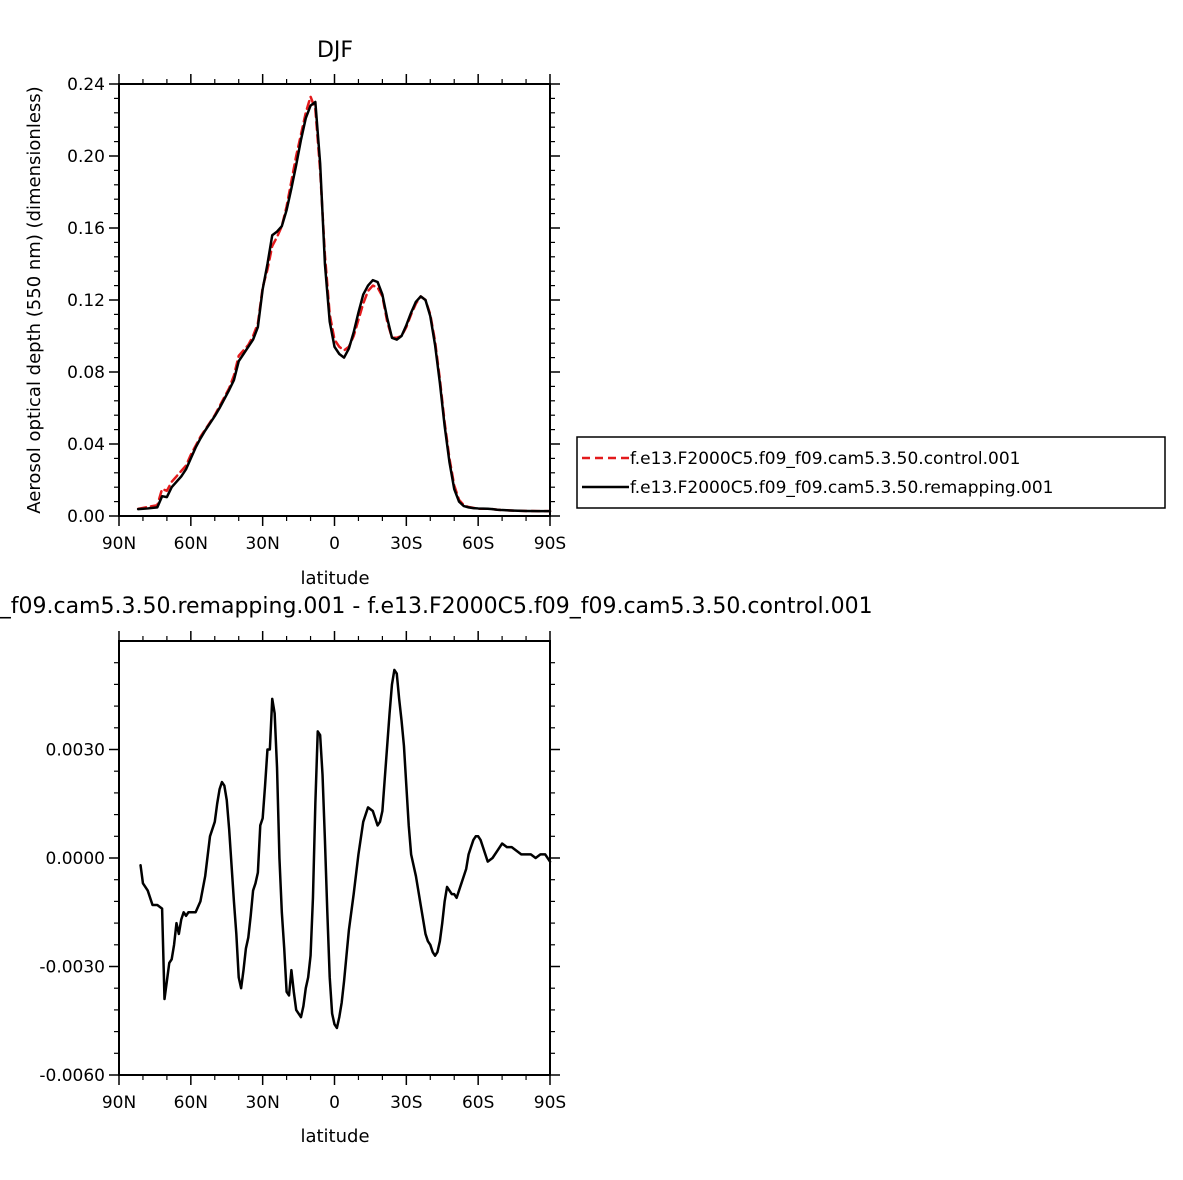 The width and height of the screenshot is (1183, 1180). Describe the element at coordinates (262, 544) in the screenshot. I see `aod-x-tick-label: 30N` at that location.